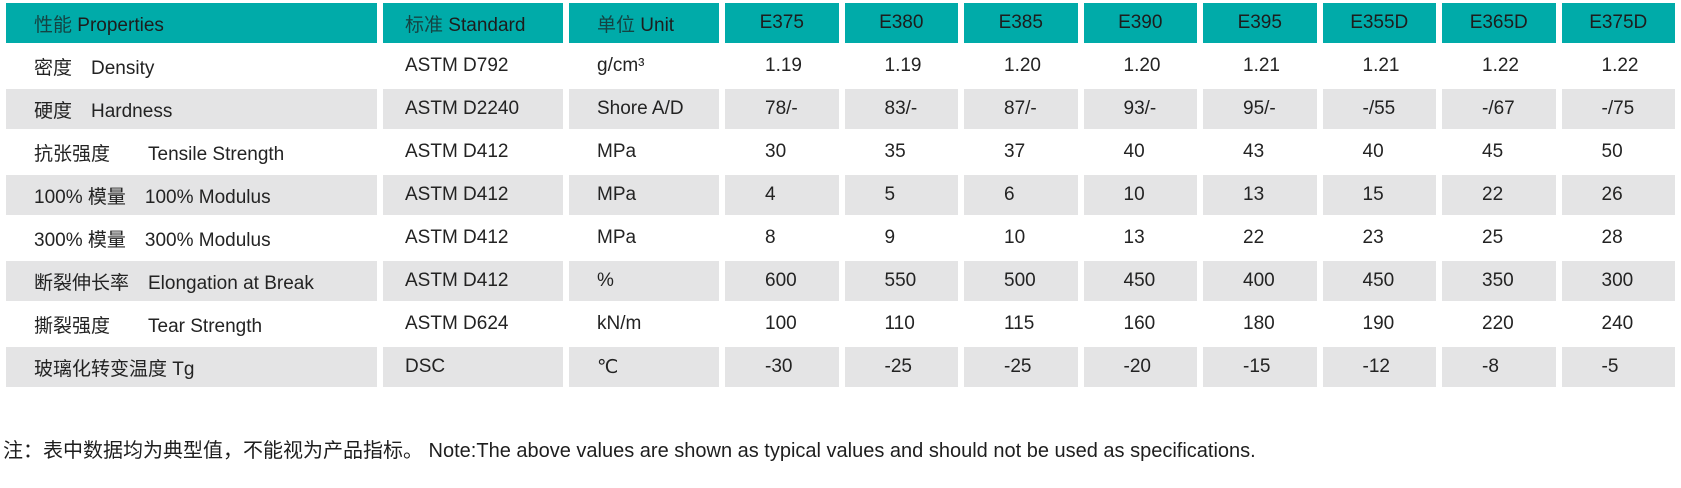 The width and height of the screenshot is (1681, 488). Describe the element at coordinates (901, 109) in the screenshot. I see `value-cell: 83/-` at that location.